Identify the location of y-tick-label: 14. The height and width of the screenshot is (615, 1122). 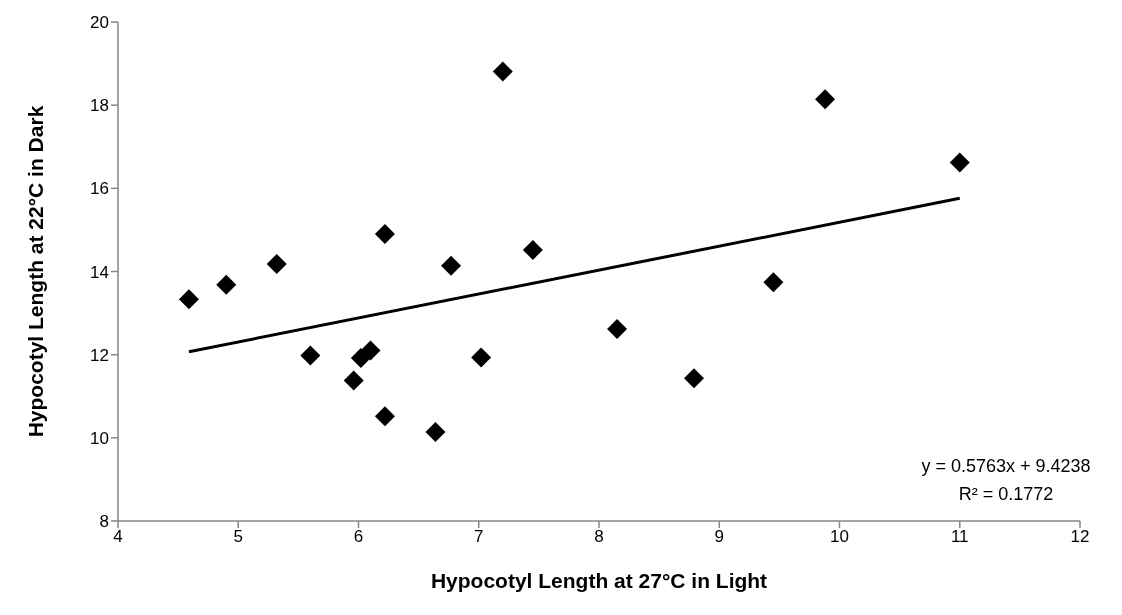
(99, 272).